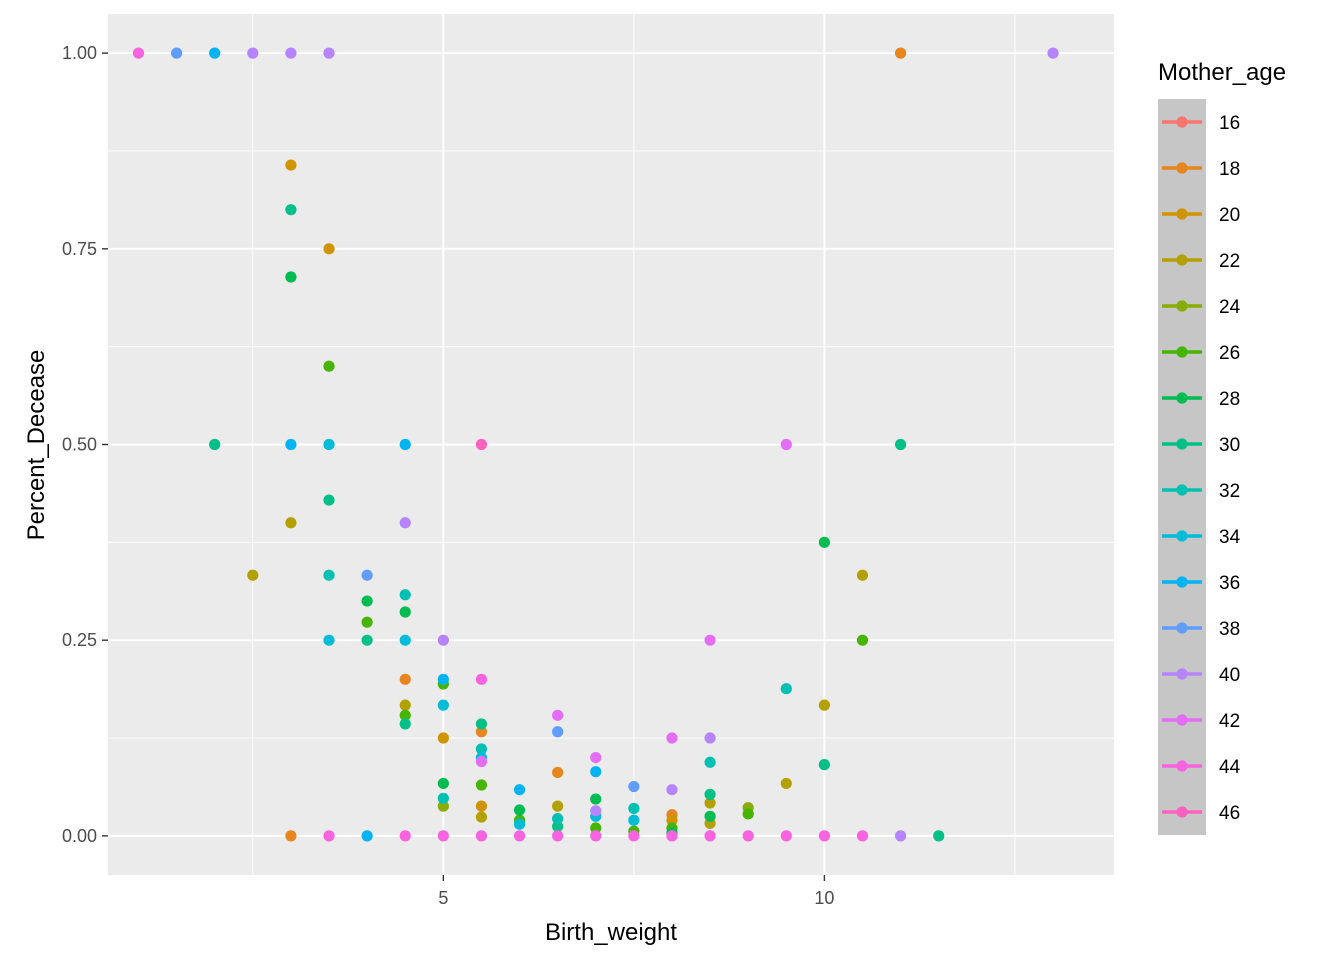 Image resolution: width=1344 pixels, height=960 pixels. What do you see at coordinates (1229, 675) in the screenshot?
I see `legend-label: 40` at bounding box center [1229, 675].